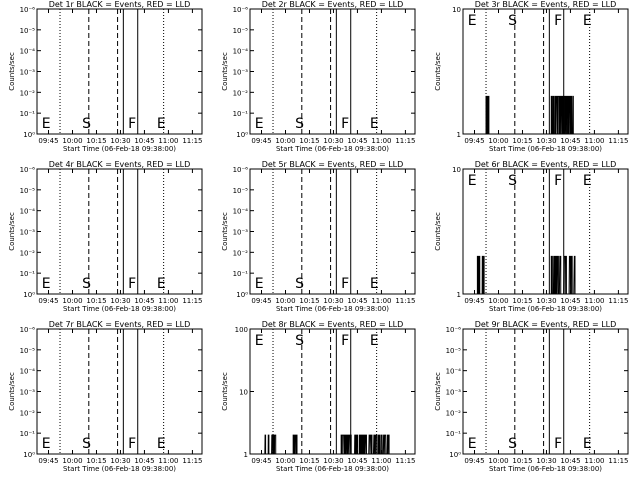  What do you see at coordinates (456, 170) in the screenshot?
I see `y-tick-label: 10` at bounding box center [456, 170].